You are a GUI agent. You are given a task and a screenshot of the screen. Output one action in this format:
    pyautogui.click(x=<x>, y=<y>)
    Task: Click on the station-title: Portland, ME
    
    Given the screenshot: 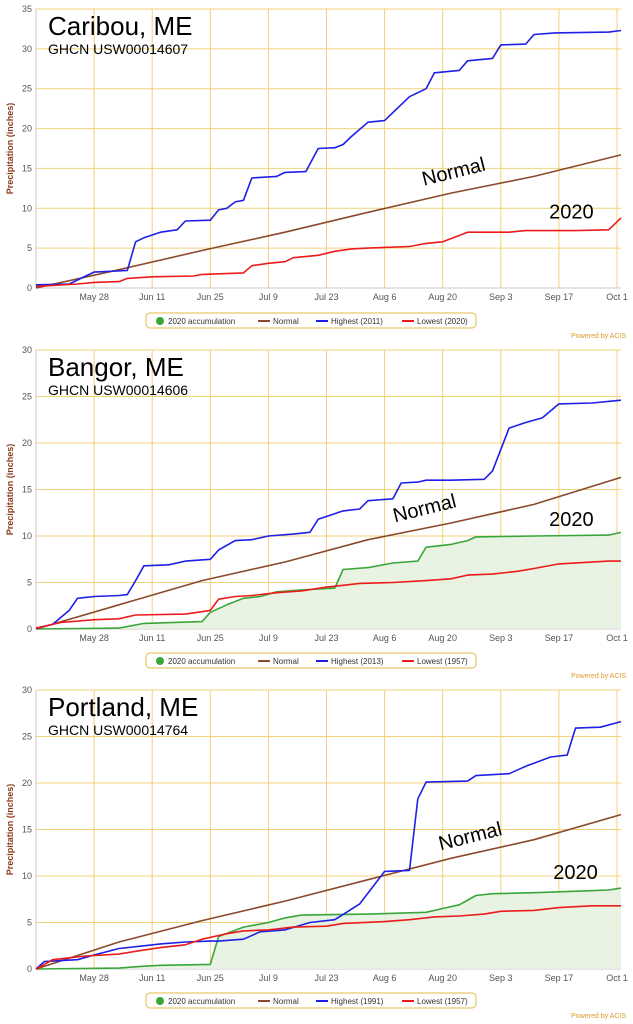 What is the action you would take?
    pyautogui.click(x=123, y=707)
    